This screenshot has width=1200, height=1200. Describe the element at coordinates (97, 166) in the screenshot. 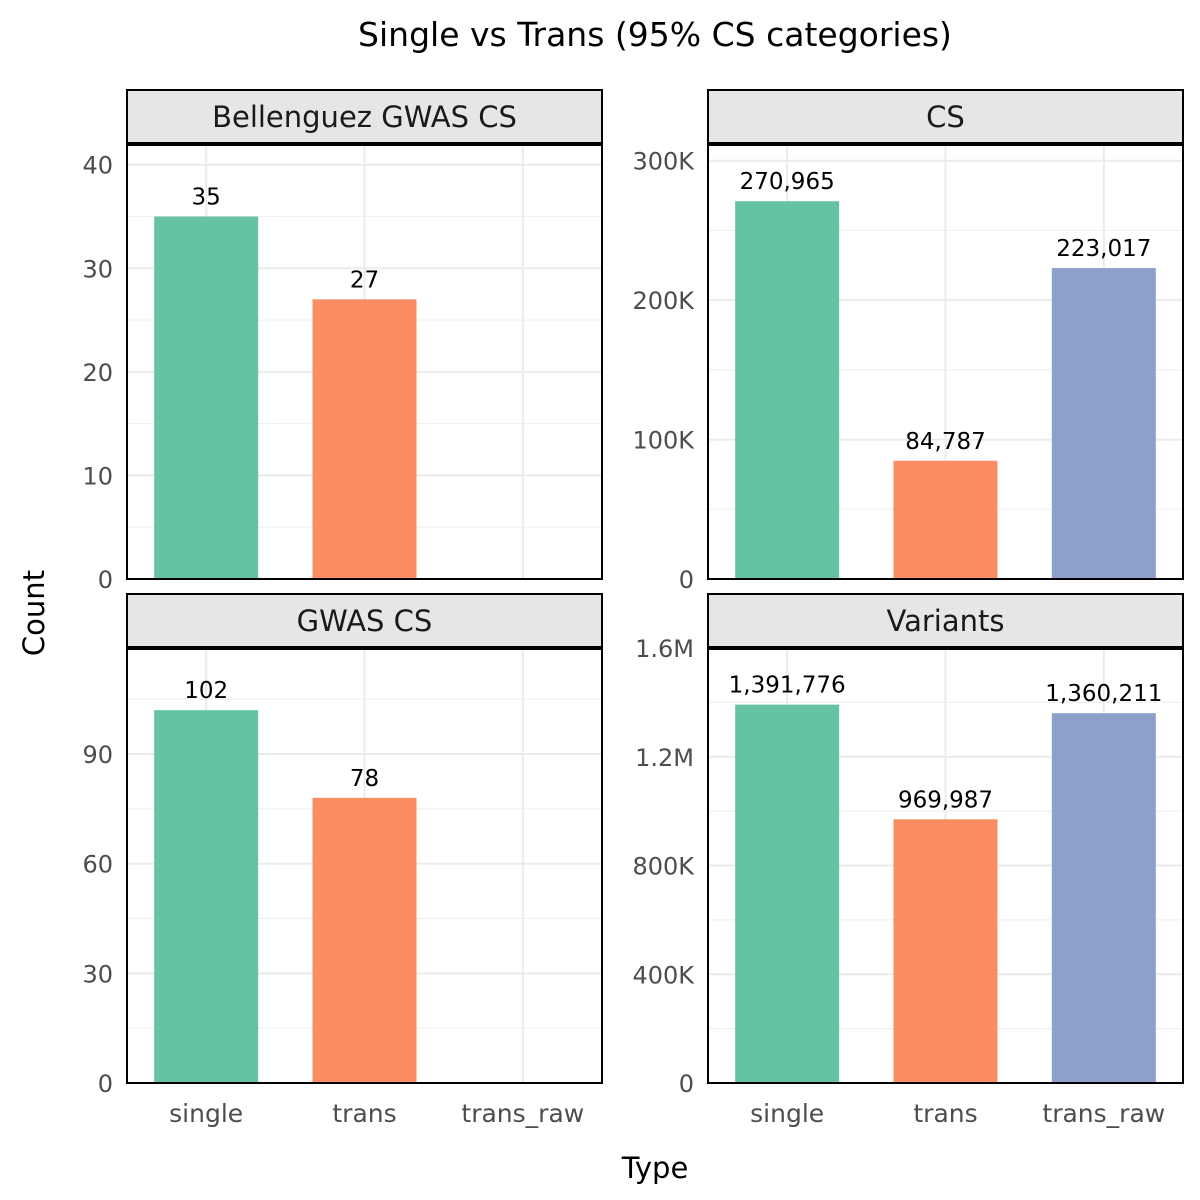

I see `y-tick-label: 40` at that location.